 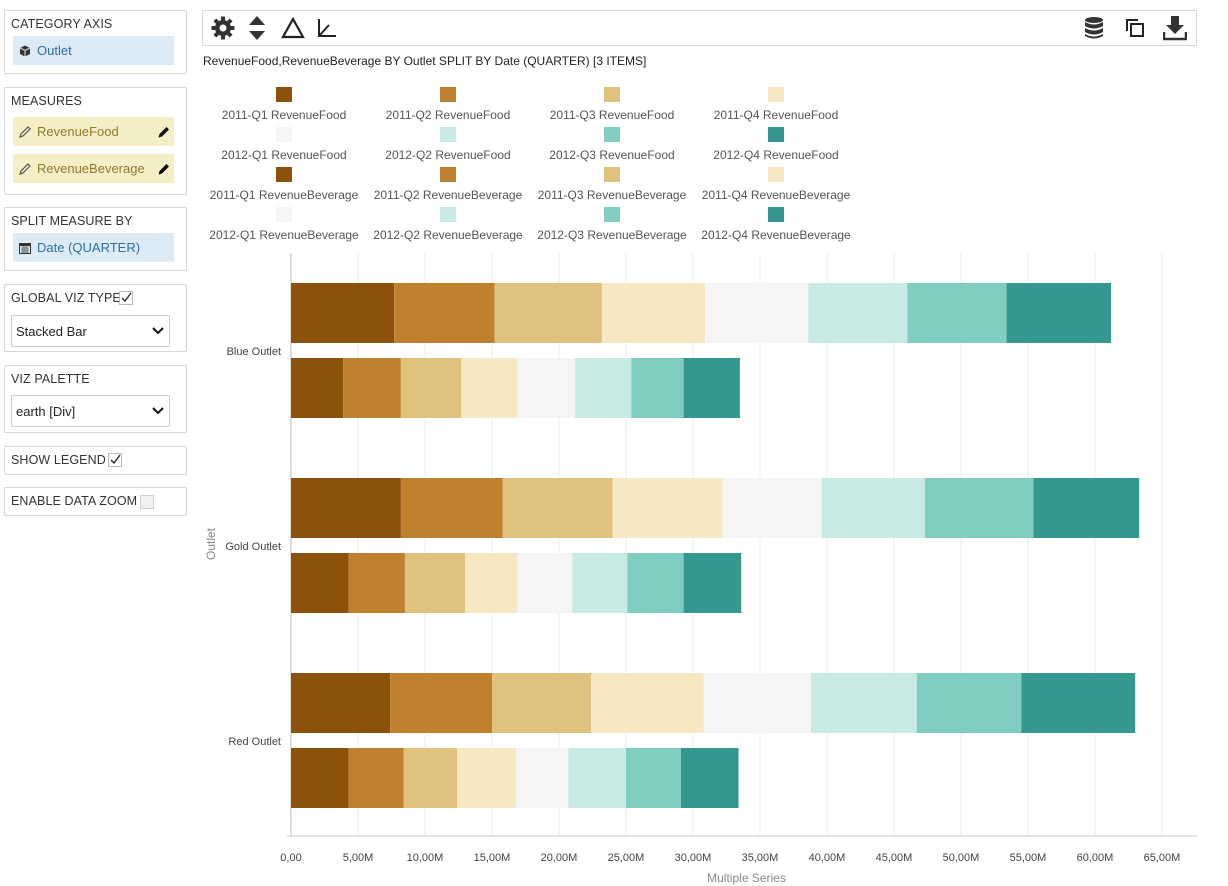 What do you see at coordinates (612, 235) in the screenshot?
I see `legend-label: 2012-Q3 RevenueBeverage` at bounding box center [612, 235].